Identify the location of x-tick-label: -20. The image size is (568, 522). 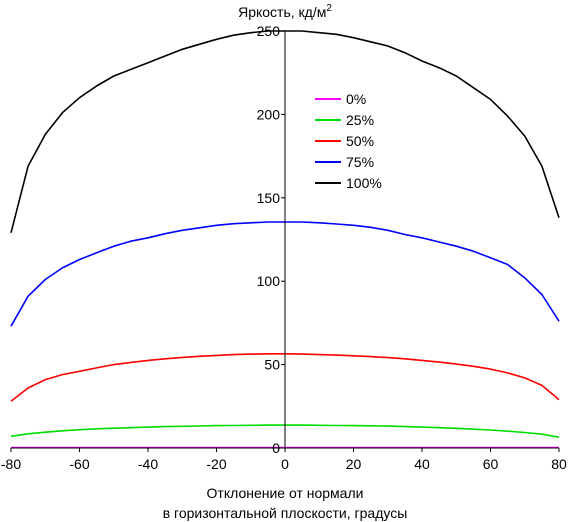
(216, 464).